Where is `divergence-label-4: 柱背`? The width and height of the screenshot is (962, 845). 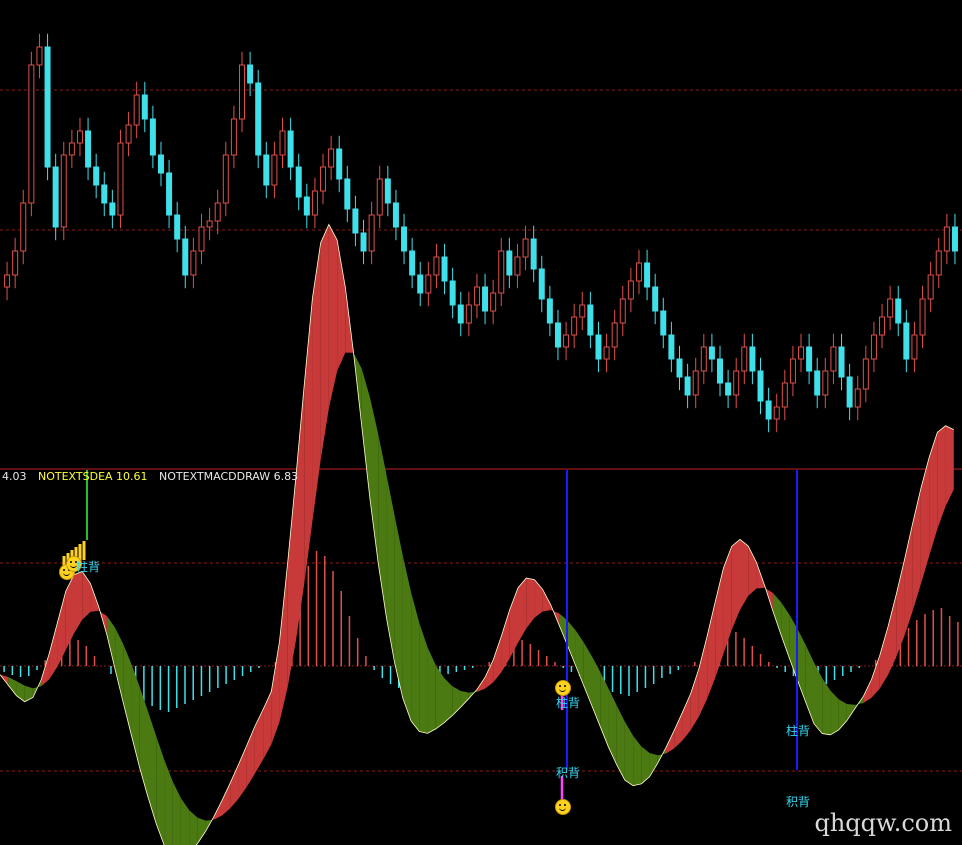
divergence-label-4: 柱背 is located at coordinates (798, 731).